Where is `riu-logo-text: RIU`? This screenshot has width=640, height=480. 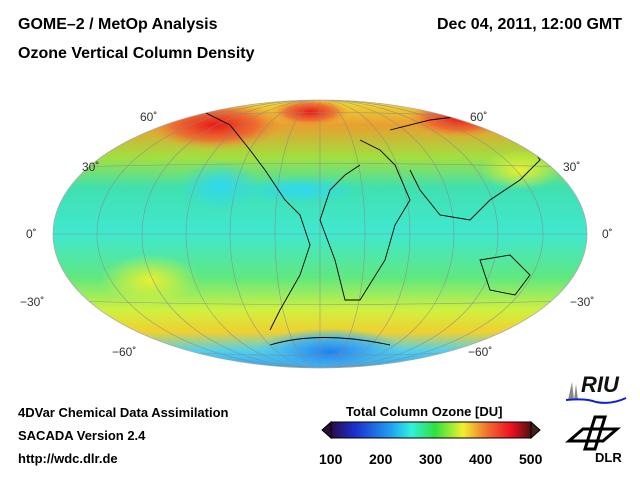 riu-logo-text: RIU is located at coordinates (600, 384).